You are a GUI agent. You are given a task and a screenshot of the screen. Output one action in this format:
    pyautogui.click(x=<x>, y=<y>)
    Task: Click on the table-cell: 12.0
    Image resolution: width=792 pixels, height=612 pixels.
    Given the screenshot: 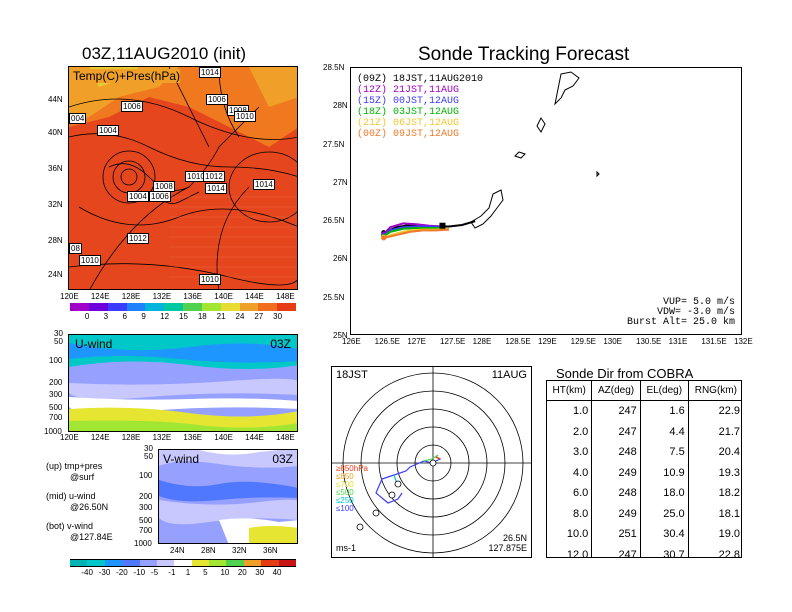 What is the action you would take?
    pyautogui.click(x=570, y=550)
    